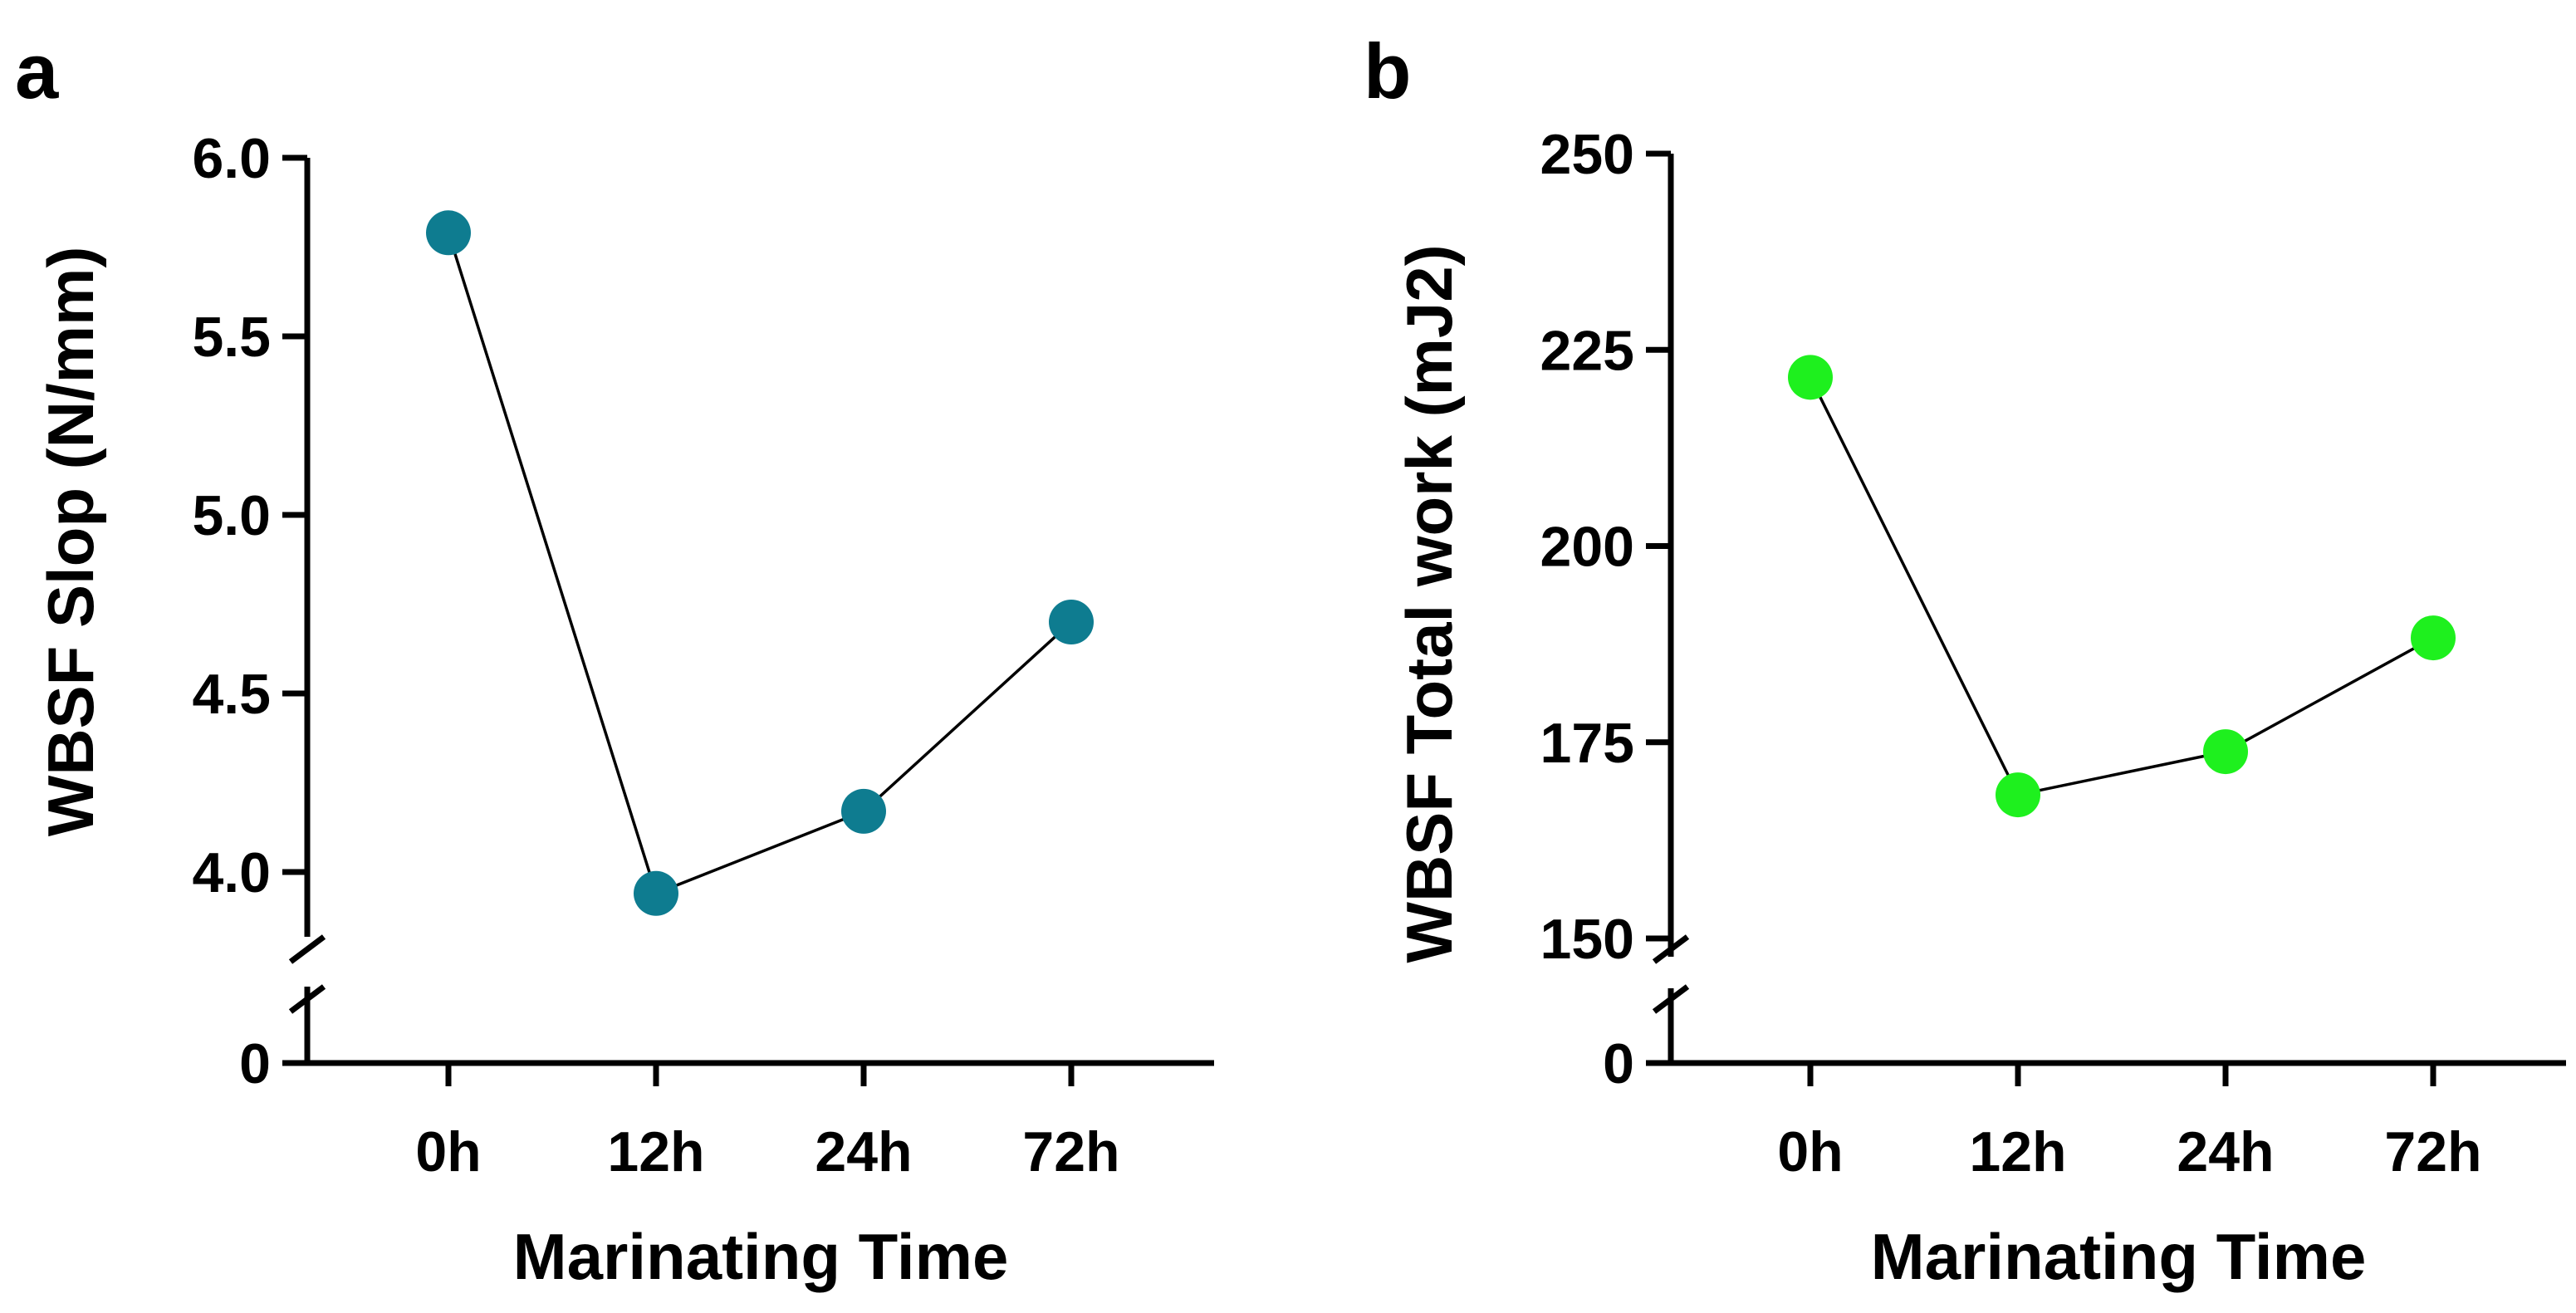  Describe the element at coordinates (231, 515) in the screenshot. I see `y-tick-label: 5.0` at that location.